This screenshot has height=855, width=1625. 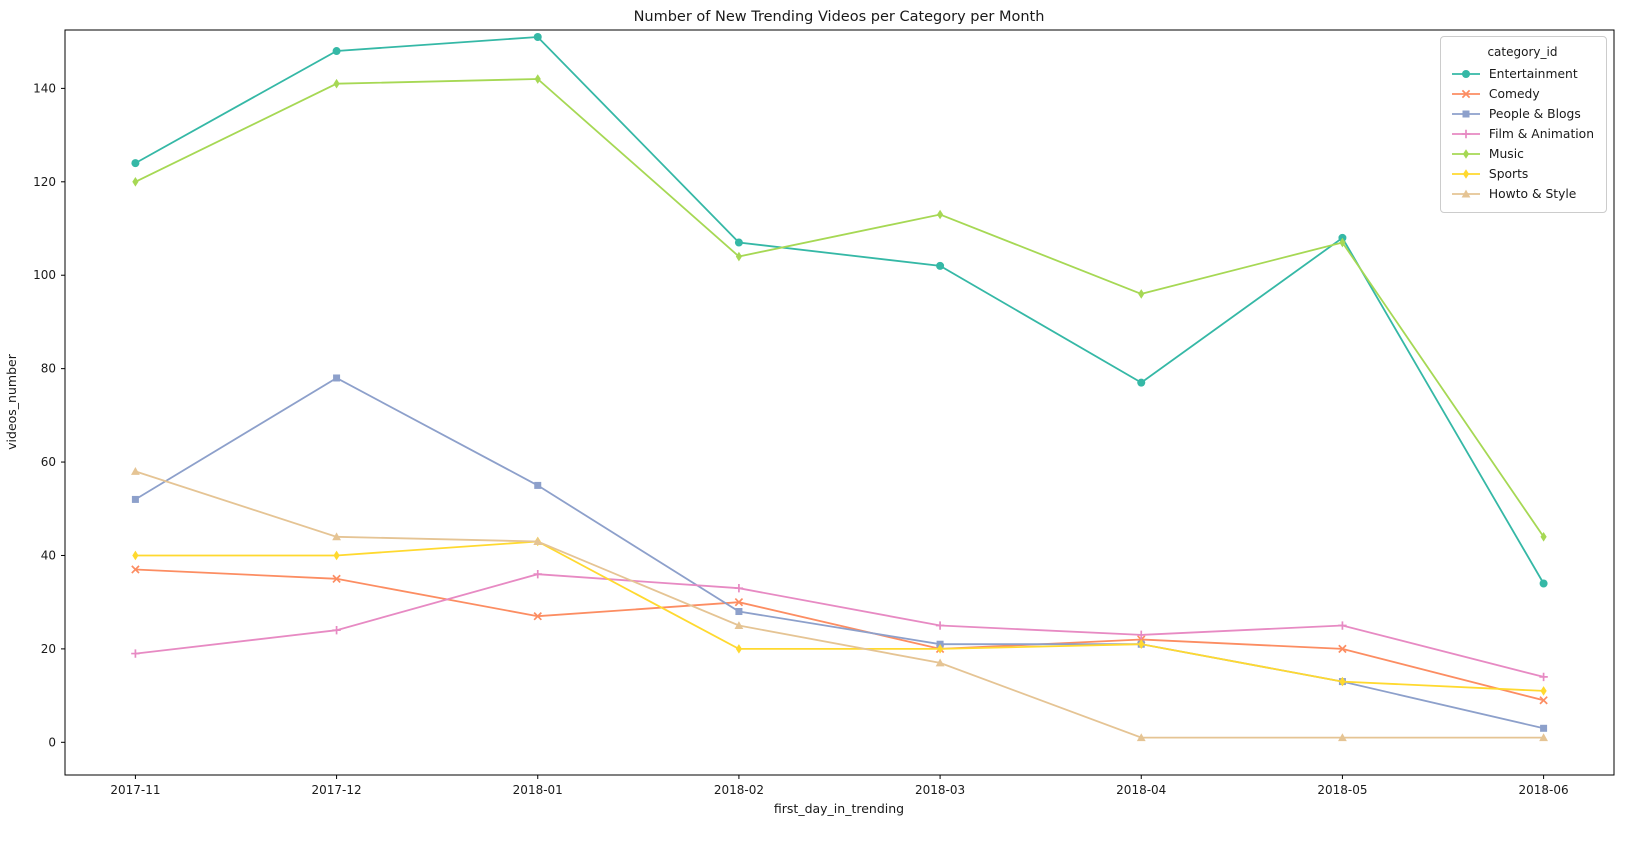 I want to click on legend-item-howto-style: Howto & Style, so click(x=1522, y=194).